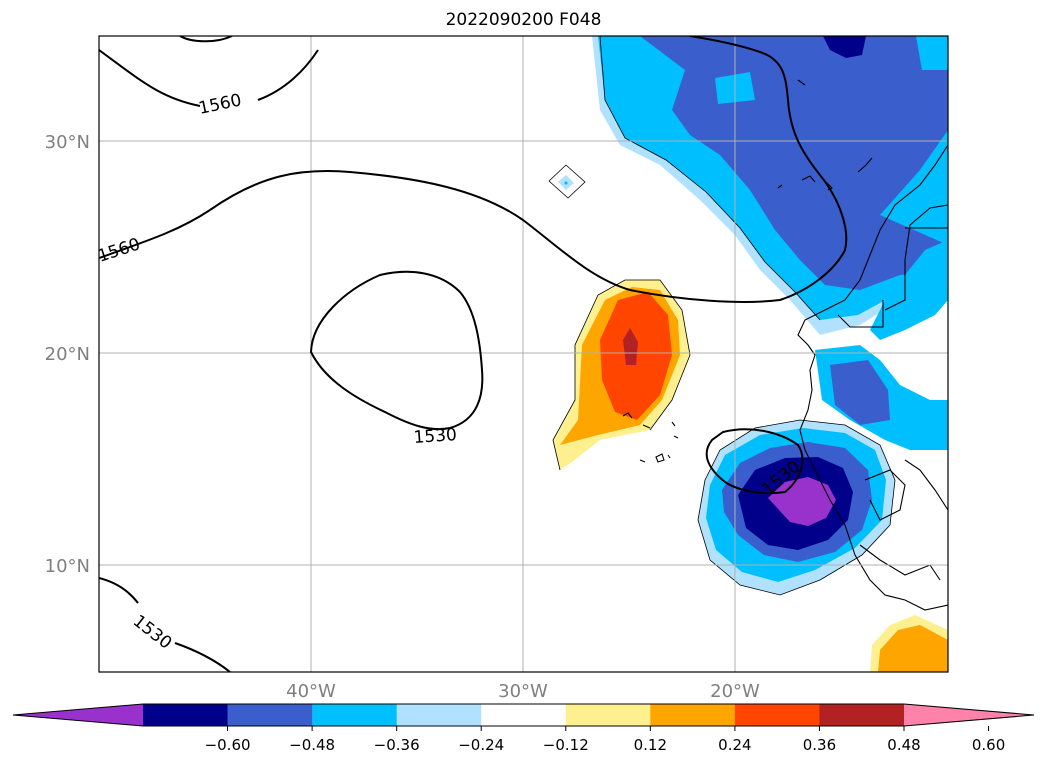  What do you see at coordinates (67, 354) in the screenshot?
I see `lat-tick-label: 20°N` at bounding box center [67, 354].